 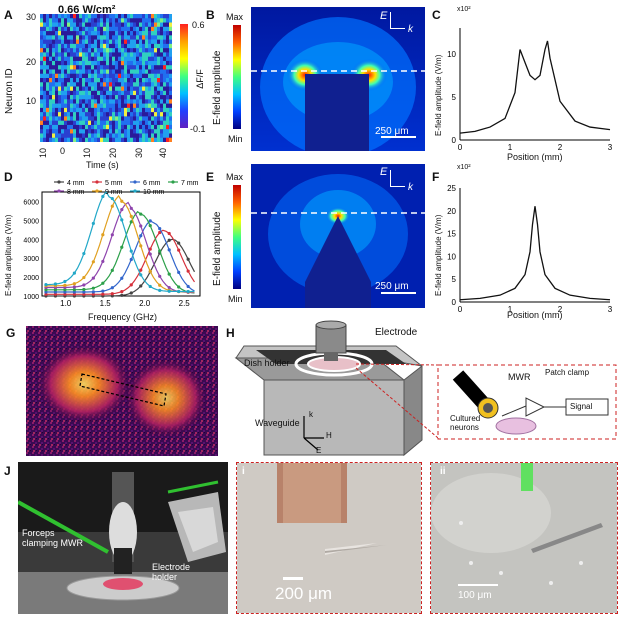 I want to click on panel-b-k-label: k, so click(x=410, y=29).